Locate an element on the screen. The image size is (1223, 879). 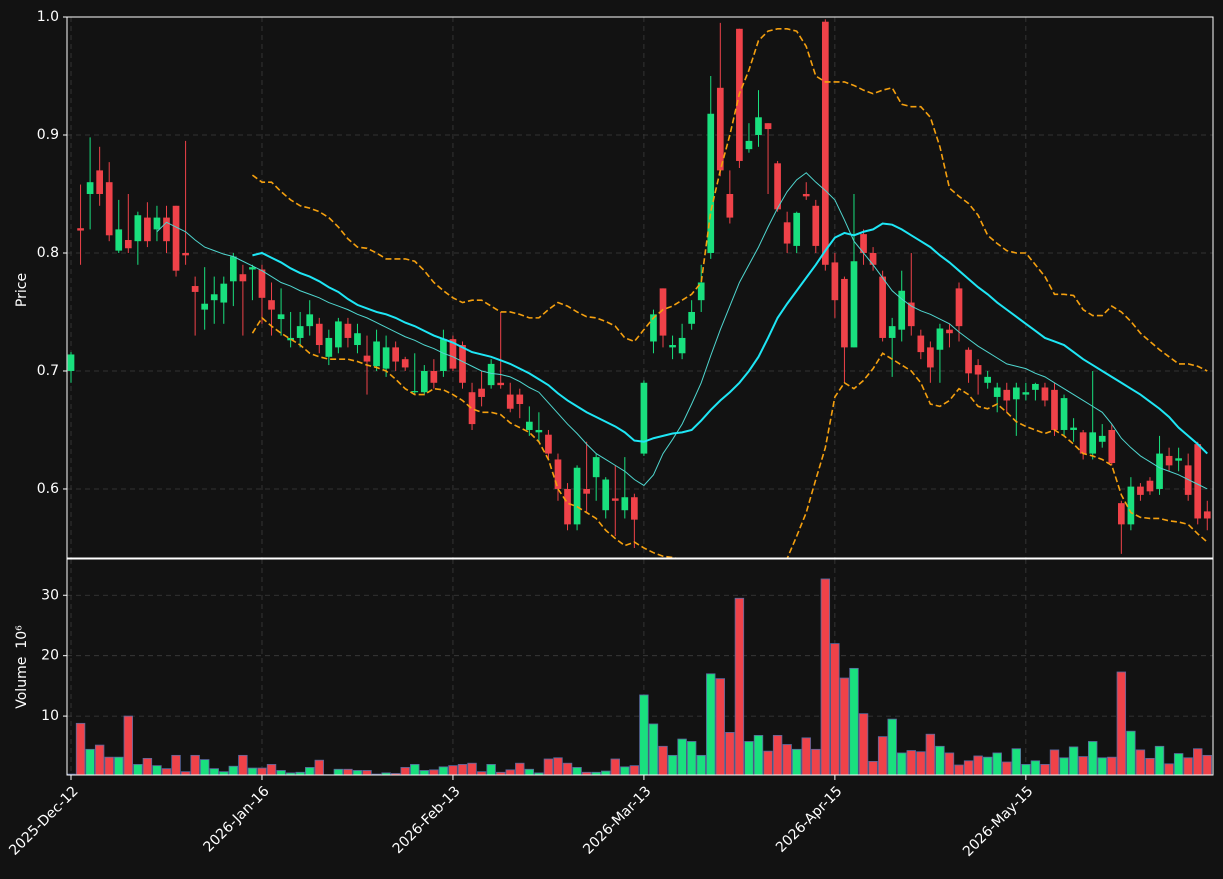
y-tick-label: 0.8 is located at coordinates (48, 253).